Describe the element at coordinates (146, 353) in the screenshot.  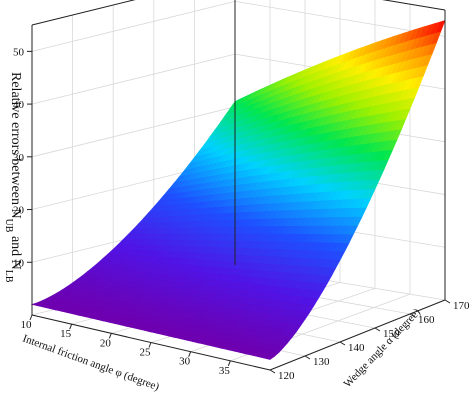
I see `x-tick-label: 25` at that location.